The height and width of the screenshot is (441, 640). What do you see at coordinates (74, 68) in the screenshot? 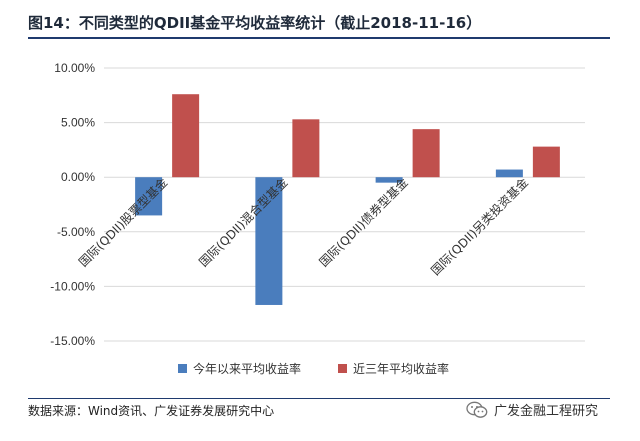
I see `y-tick-label: 10.00%` at bounding box center [74, 68].